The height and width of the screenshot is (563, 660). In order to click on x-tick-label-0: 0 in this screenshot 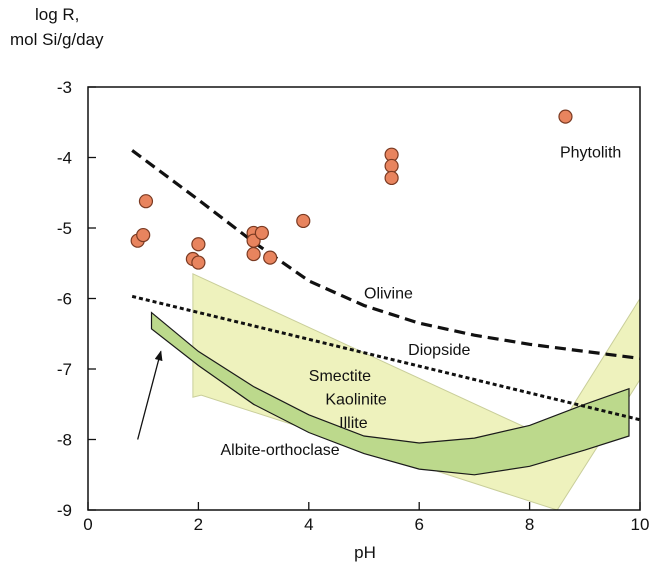, I will do `click(87, 524)`.